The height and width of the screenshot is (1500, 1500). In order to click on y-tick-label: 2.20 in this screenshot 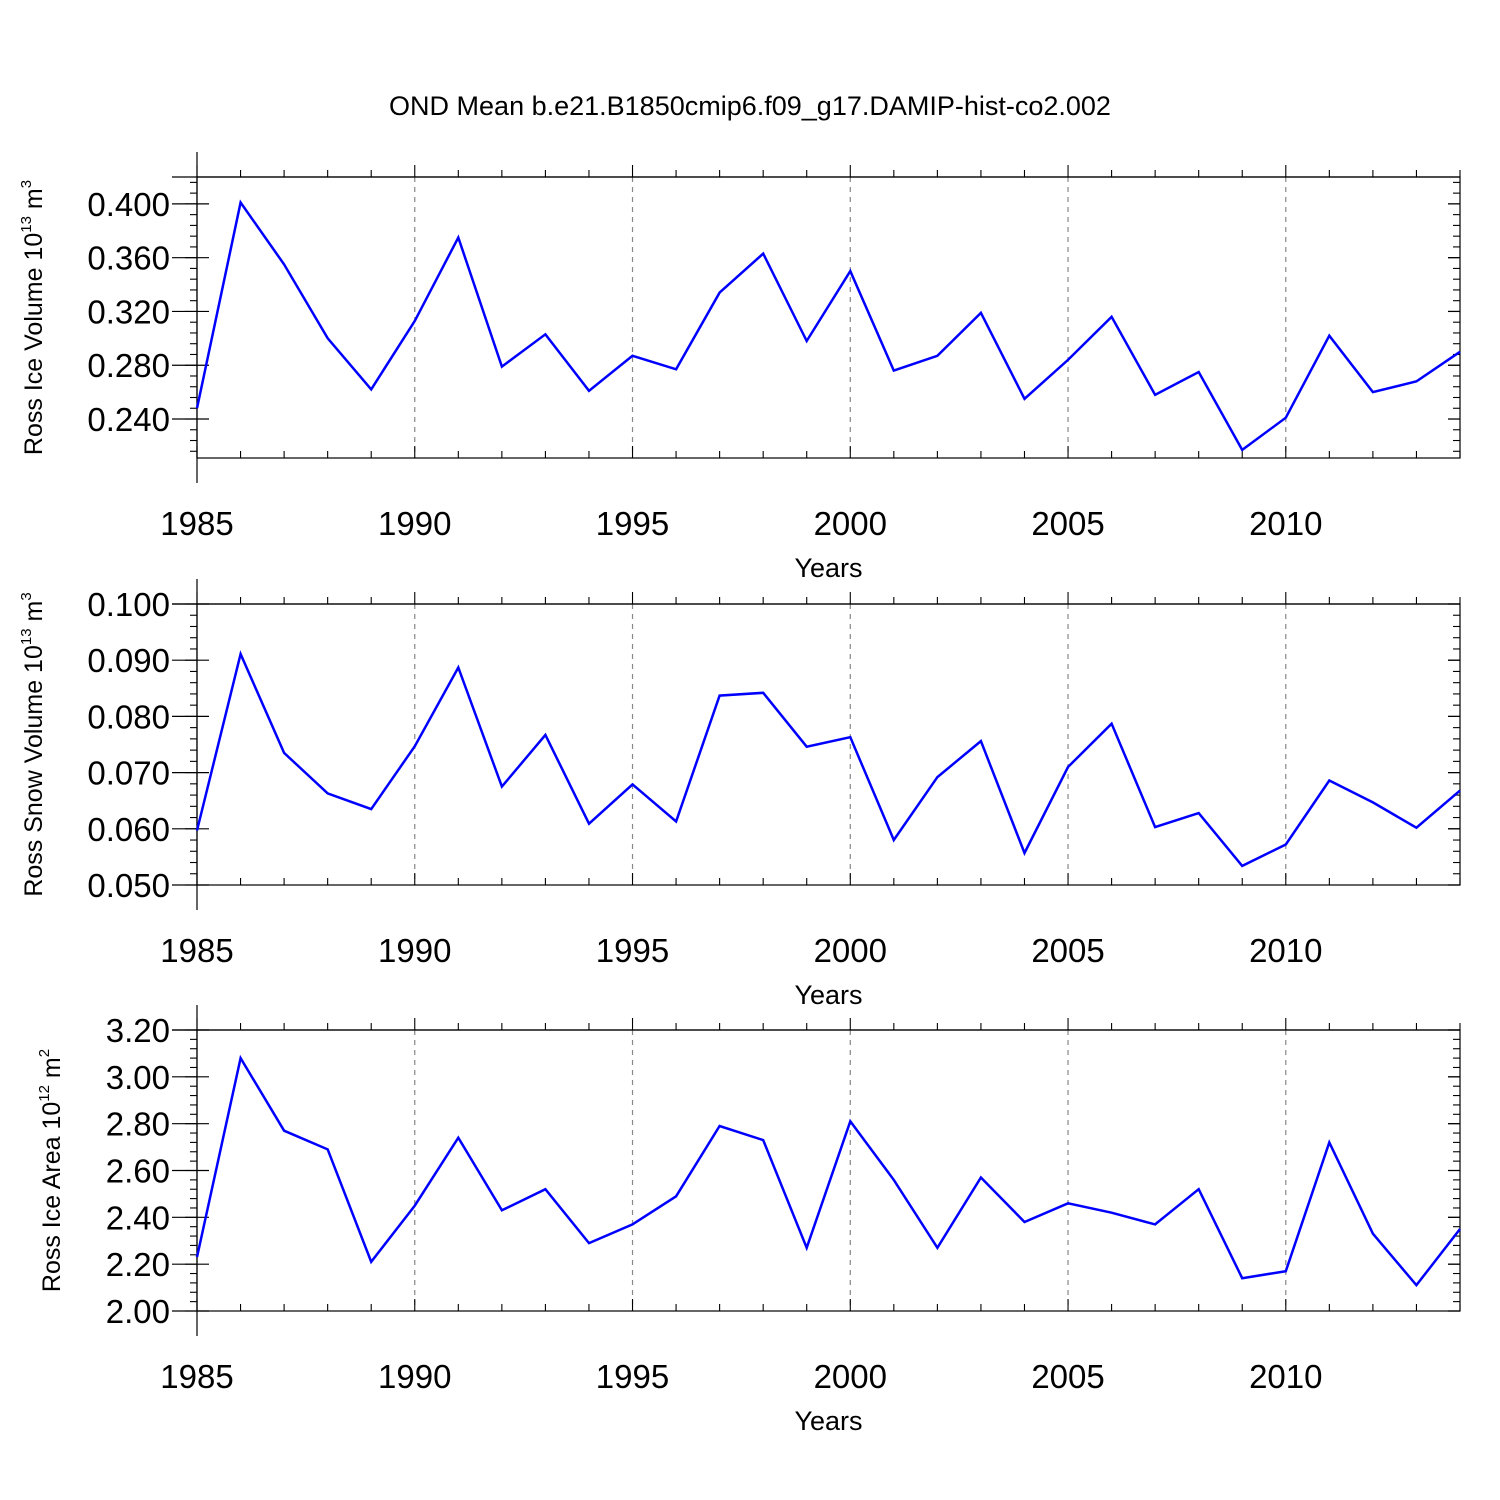, I will do `click(138, 1264)`.